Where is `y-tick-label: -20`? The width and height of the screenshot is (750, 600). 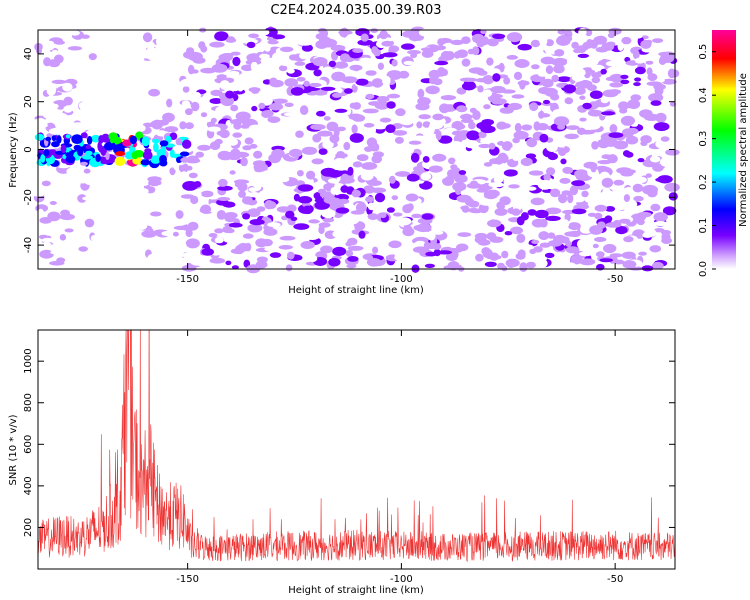
y-tick-label: -20 is located at coordinates (28, 197).